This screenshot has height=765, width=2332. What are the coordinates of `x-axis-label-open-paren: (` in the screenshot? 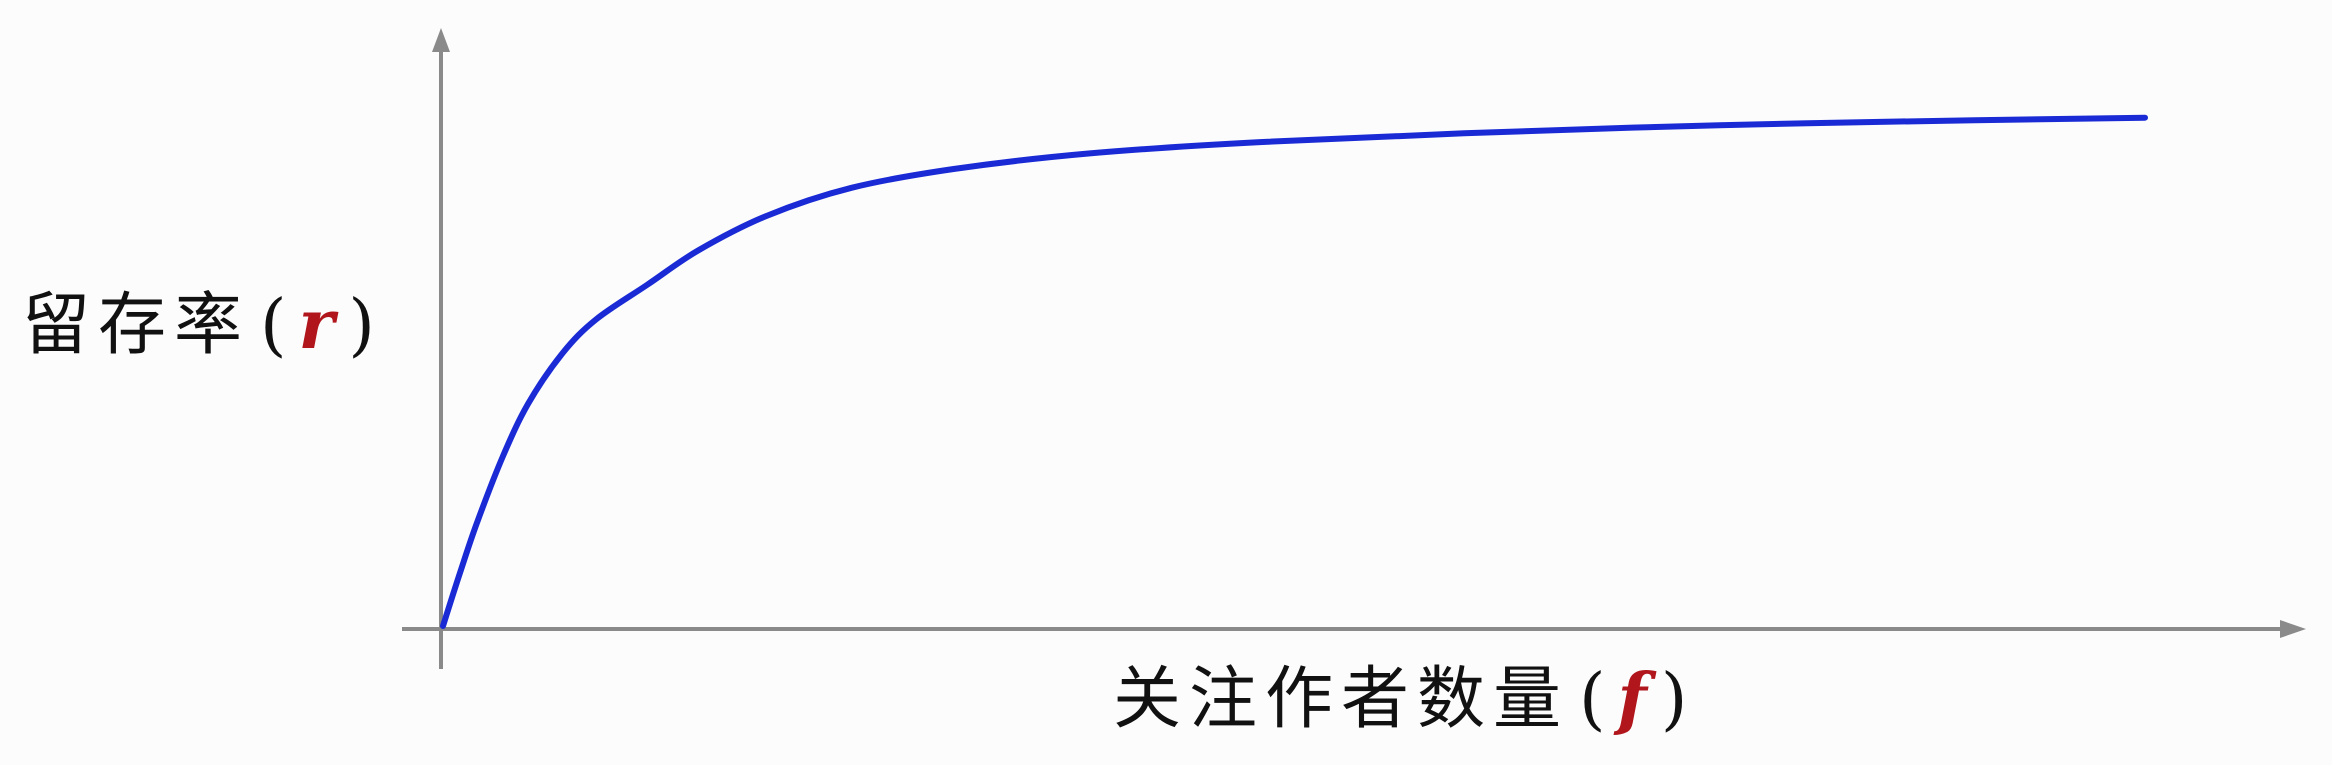 It's located at (1596, 699).